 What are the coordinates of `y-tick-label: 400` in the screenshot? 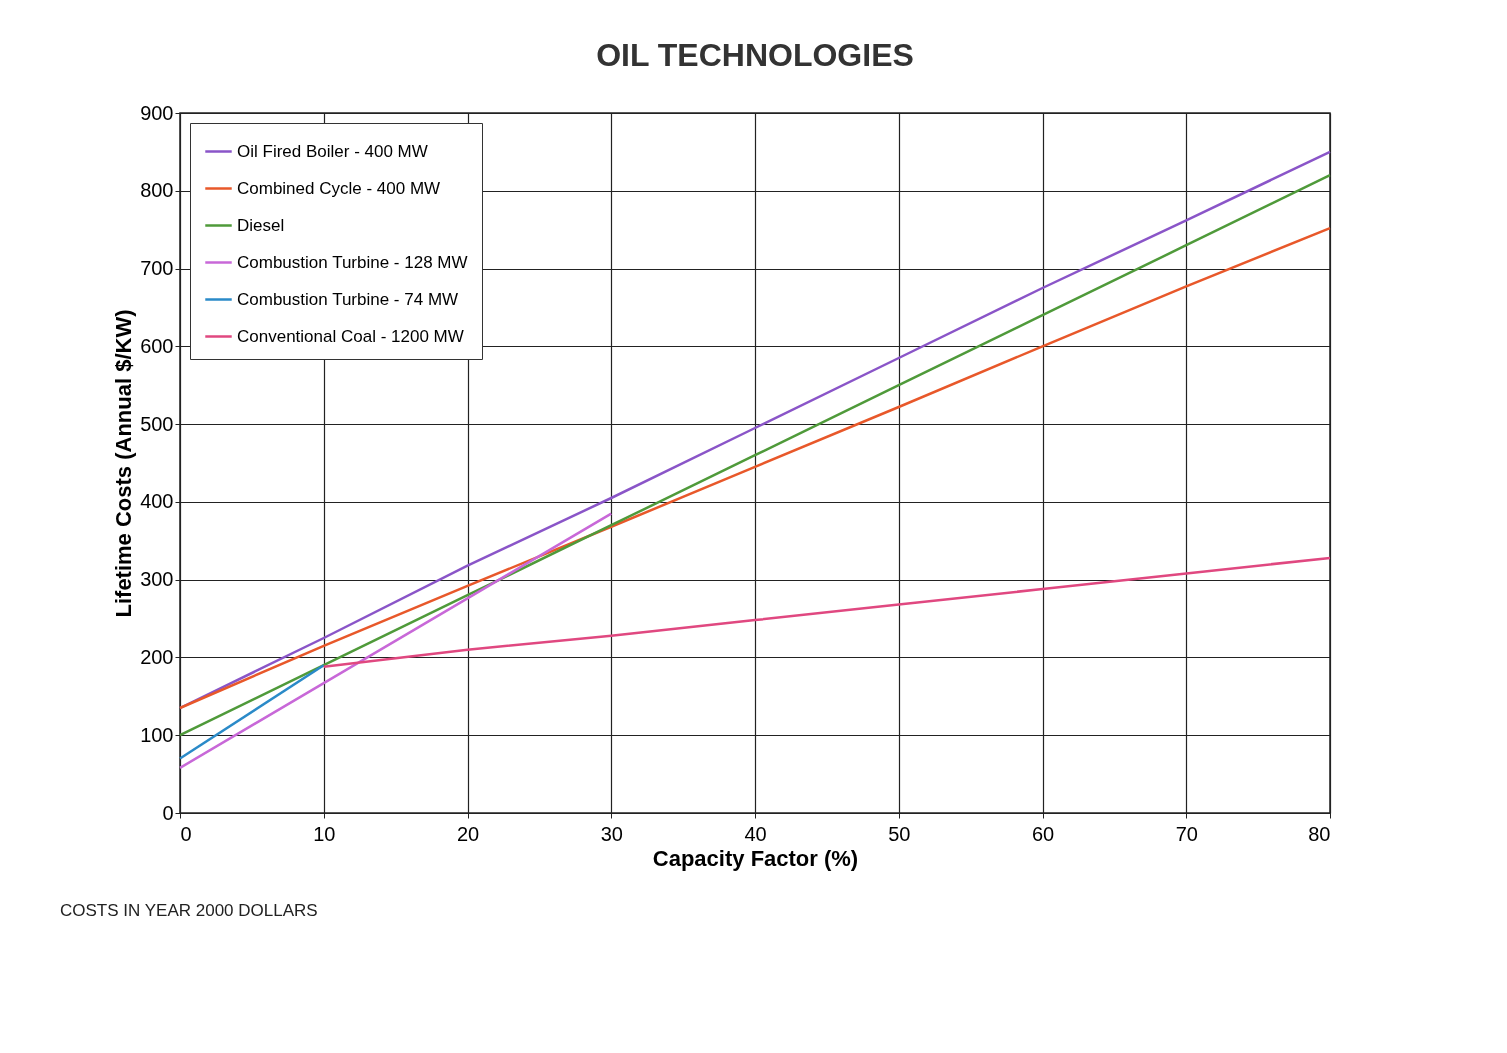 It's located at (157, 501).